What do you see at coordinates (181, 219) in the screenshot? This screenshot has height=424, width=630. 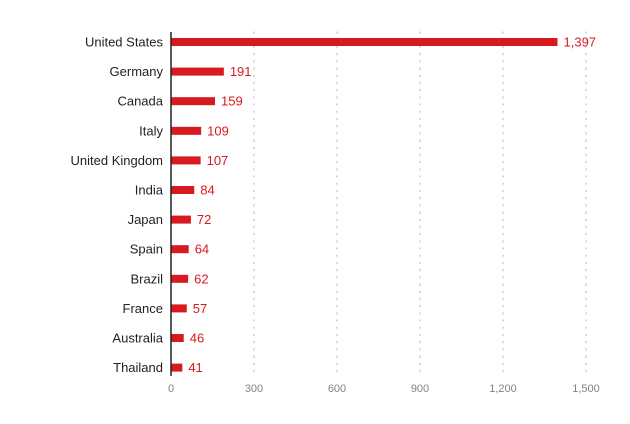 I see `bar-japan` at bounding box center [181, 219].